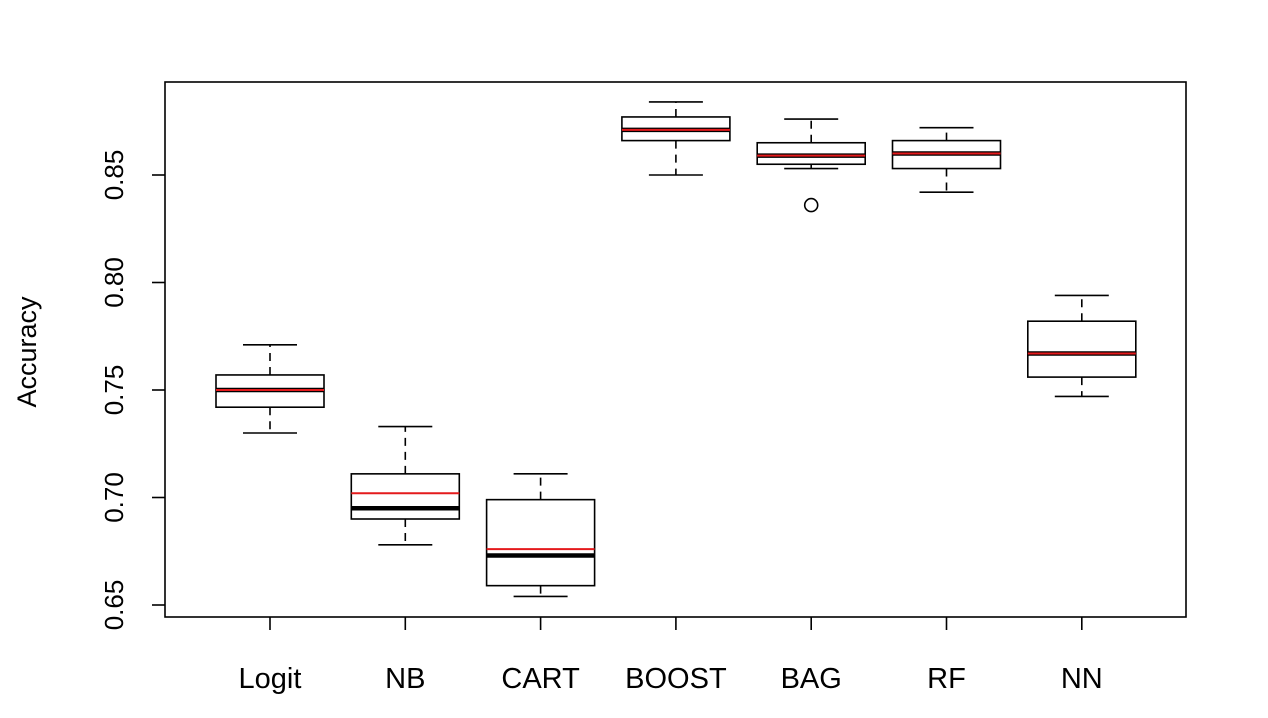 The image size is (1268, 718). Describe the element at coordinates (405, 679) in the screenshot. I see `x-tick-label: NB` at that location.